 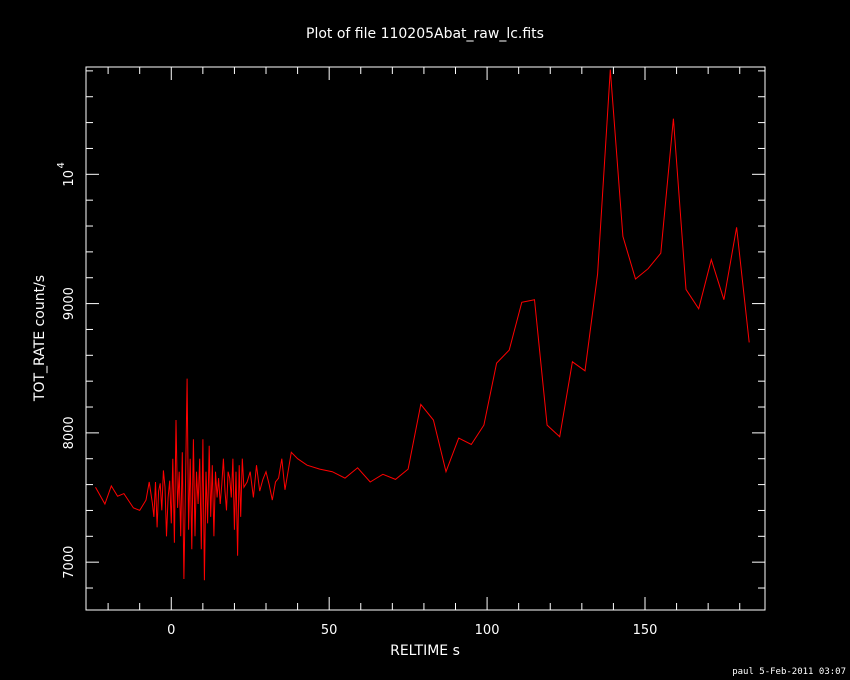 What do you see at coordinates (789, 672) in the screenshot?
I see `footer-timestamp: paul 5-Feb-2011 03:07` at bounding box center [789, 672].